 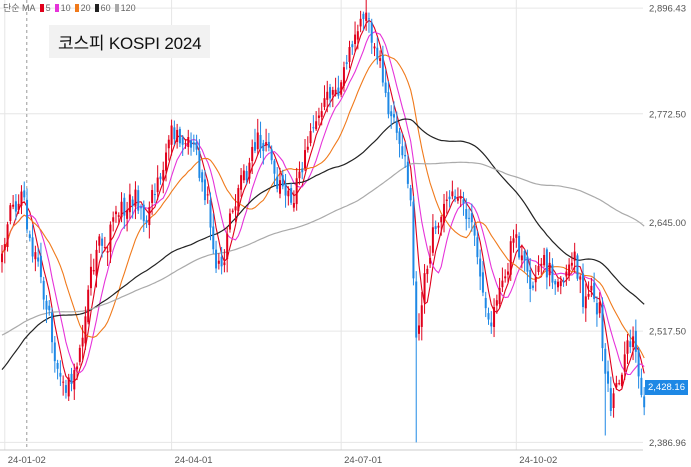 What do you see at coordinates (71, 7) in the screenshot?
I see `ma-legend: 단순 MA 5 10 20 60 120` at bounding box center [71, 7].